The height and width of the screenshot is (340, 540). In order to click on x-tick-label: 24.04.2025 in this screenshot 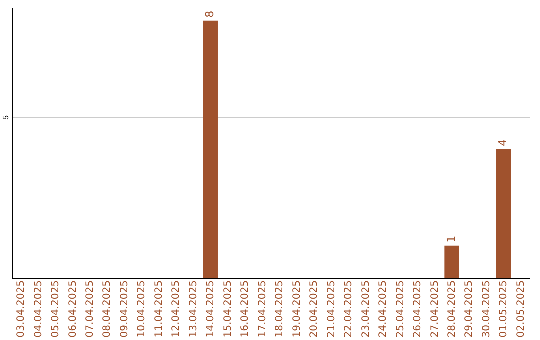, I will do `click(384, 309)`.